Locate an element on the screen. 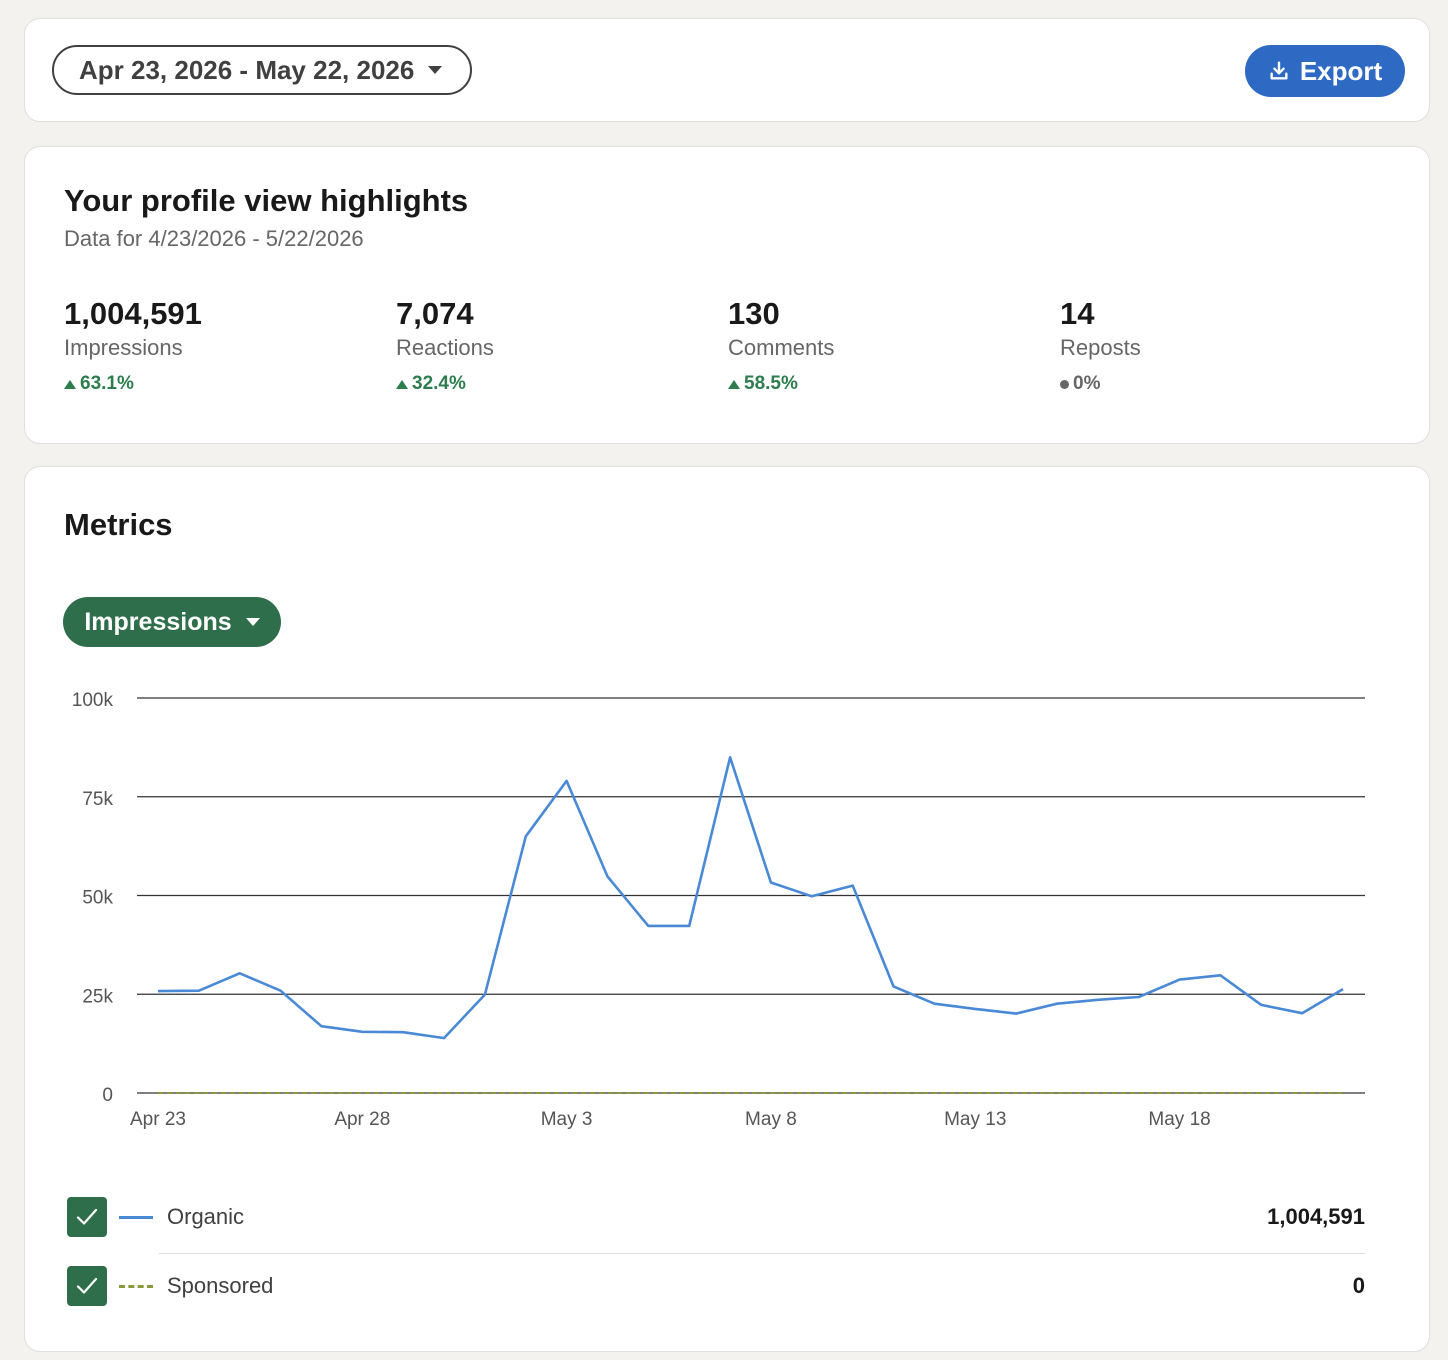 The height and width of the screenshot is (1360, 1448). stat-reposts: 14 Reposts 0% is located at coordinates (1100, 345).